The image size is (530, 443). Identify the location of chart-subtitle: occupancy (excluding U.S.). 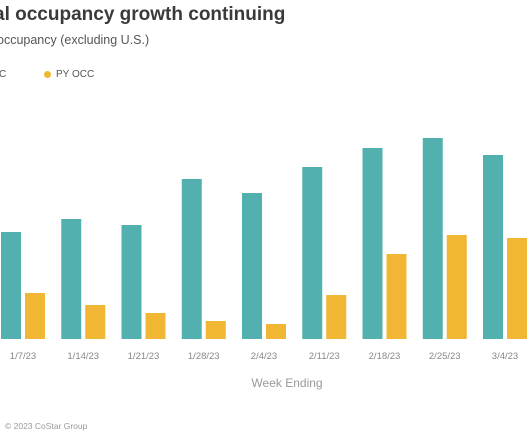
(75, 40).